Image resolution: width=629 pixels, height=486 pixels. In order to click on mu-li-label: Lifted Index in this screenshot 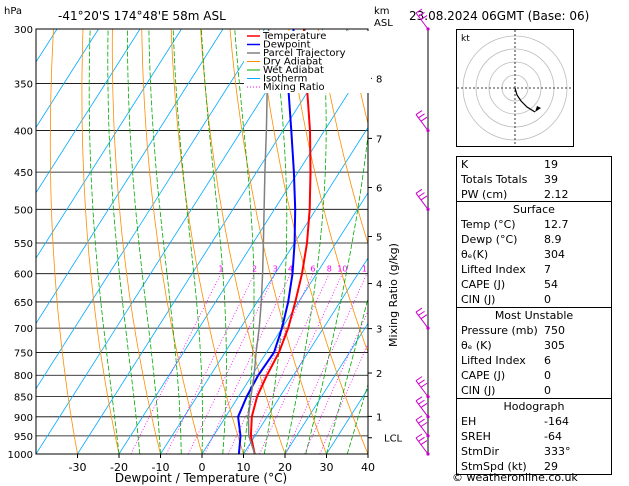, I will do `click(493, 360)`.